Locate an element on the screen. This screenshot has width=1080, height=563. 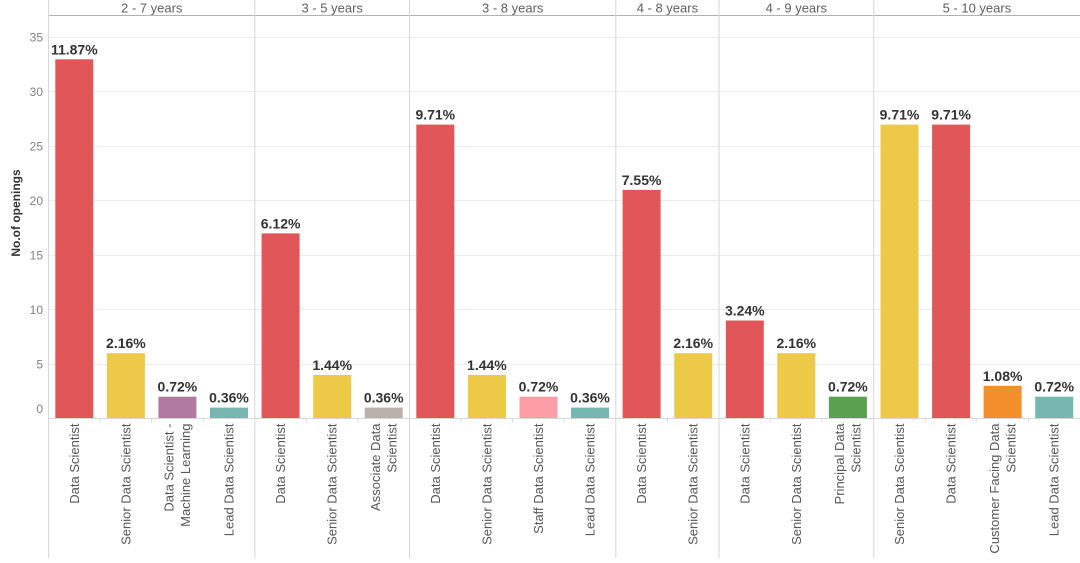
svg-text: 35 is located at coordinates (37, 38).